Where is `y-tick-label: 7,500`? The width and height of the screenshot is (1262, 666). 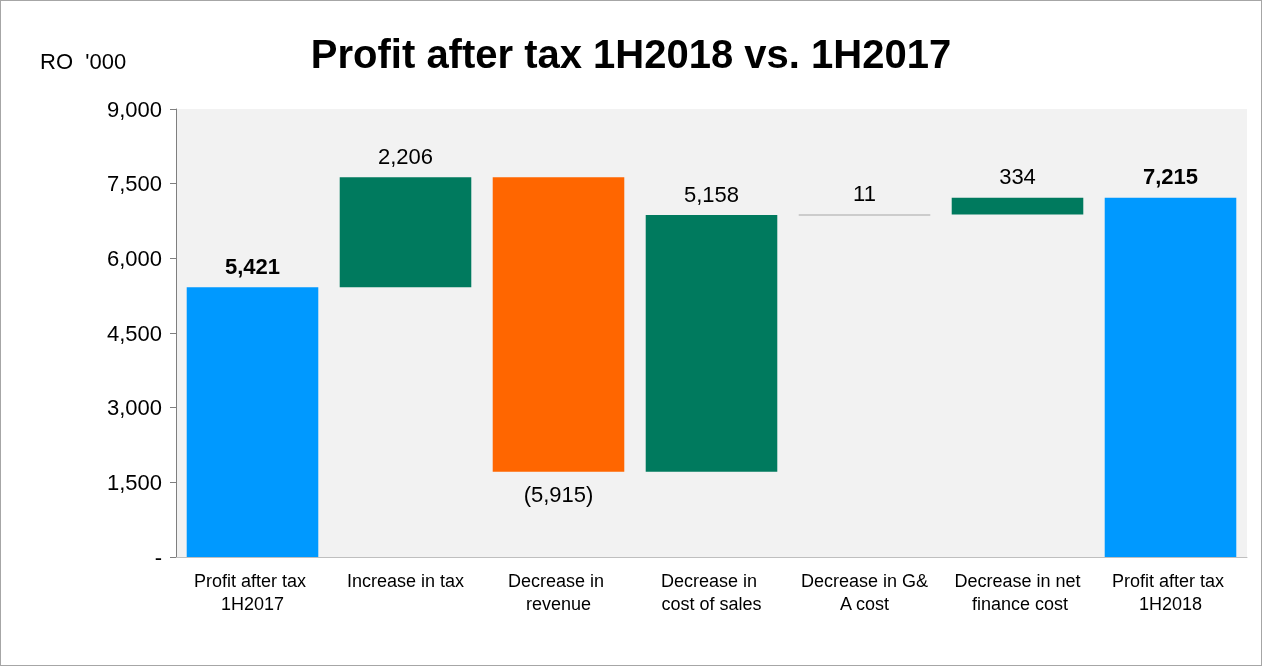 y-tick-label: 7,500 is located at coordinates (134, 184).